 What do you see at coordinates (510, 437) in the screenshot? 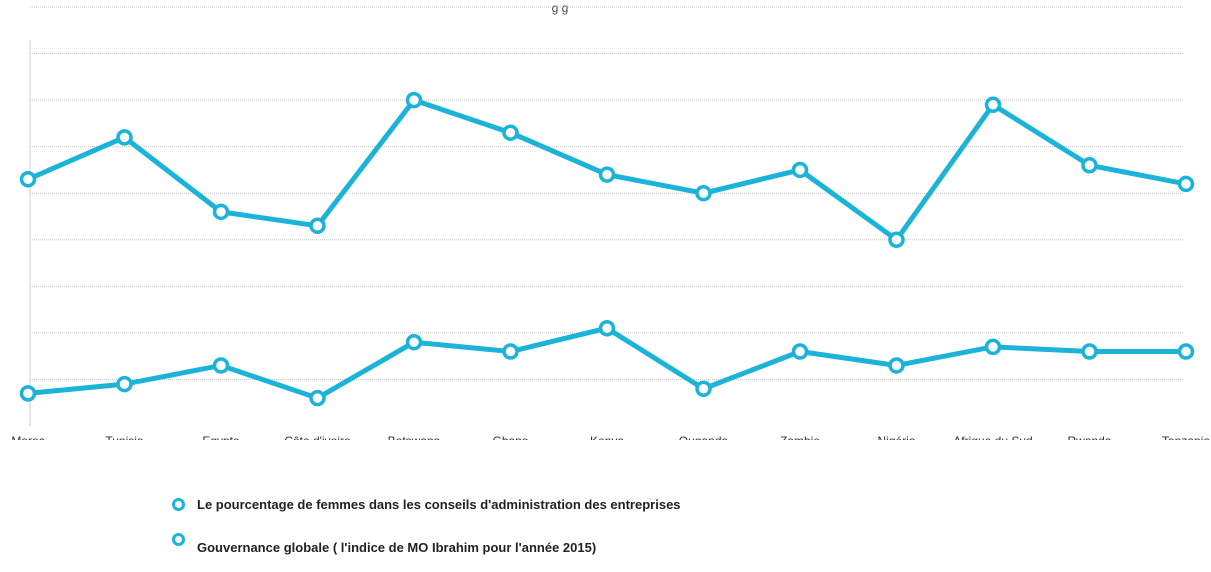
I see `x-tick-label: Ghana` at bounding box center [510, 437].